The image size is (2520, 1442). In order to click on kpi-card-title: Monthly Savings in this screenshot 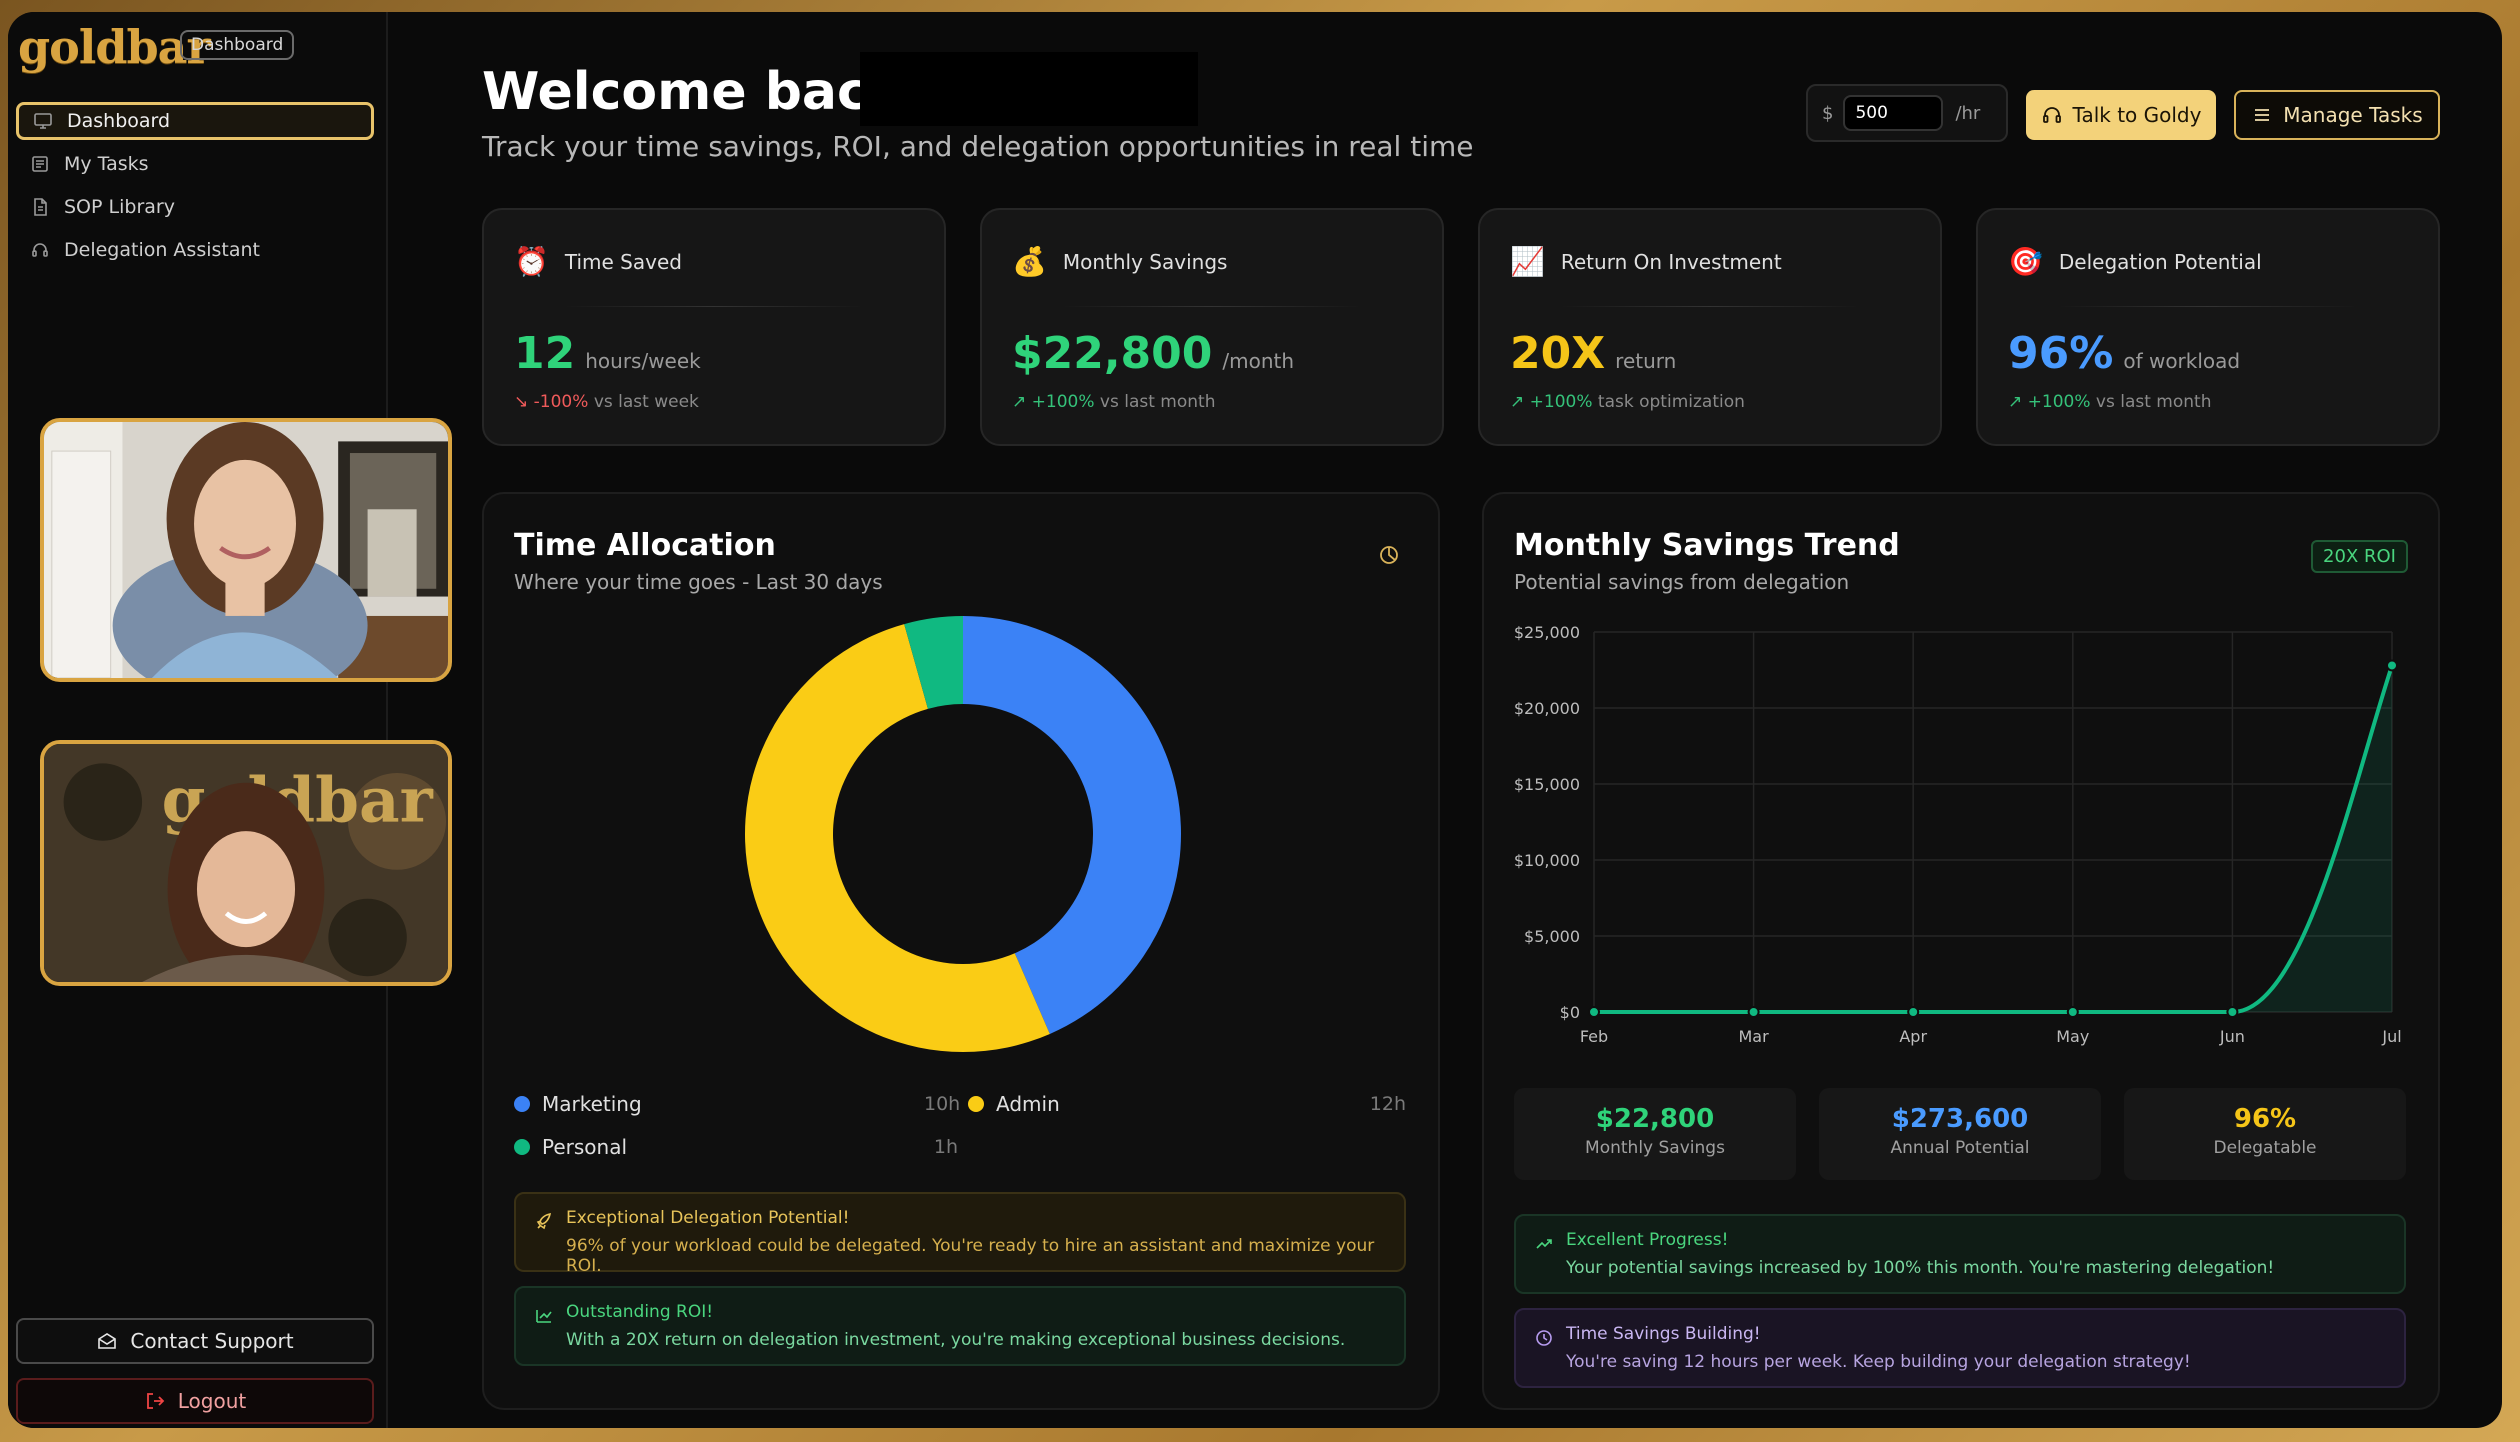, I will do `click(1145, 262)`.